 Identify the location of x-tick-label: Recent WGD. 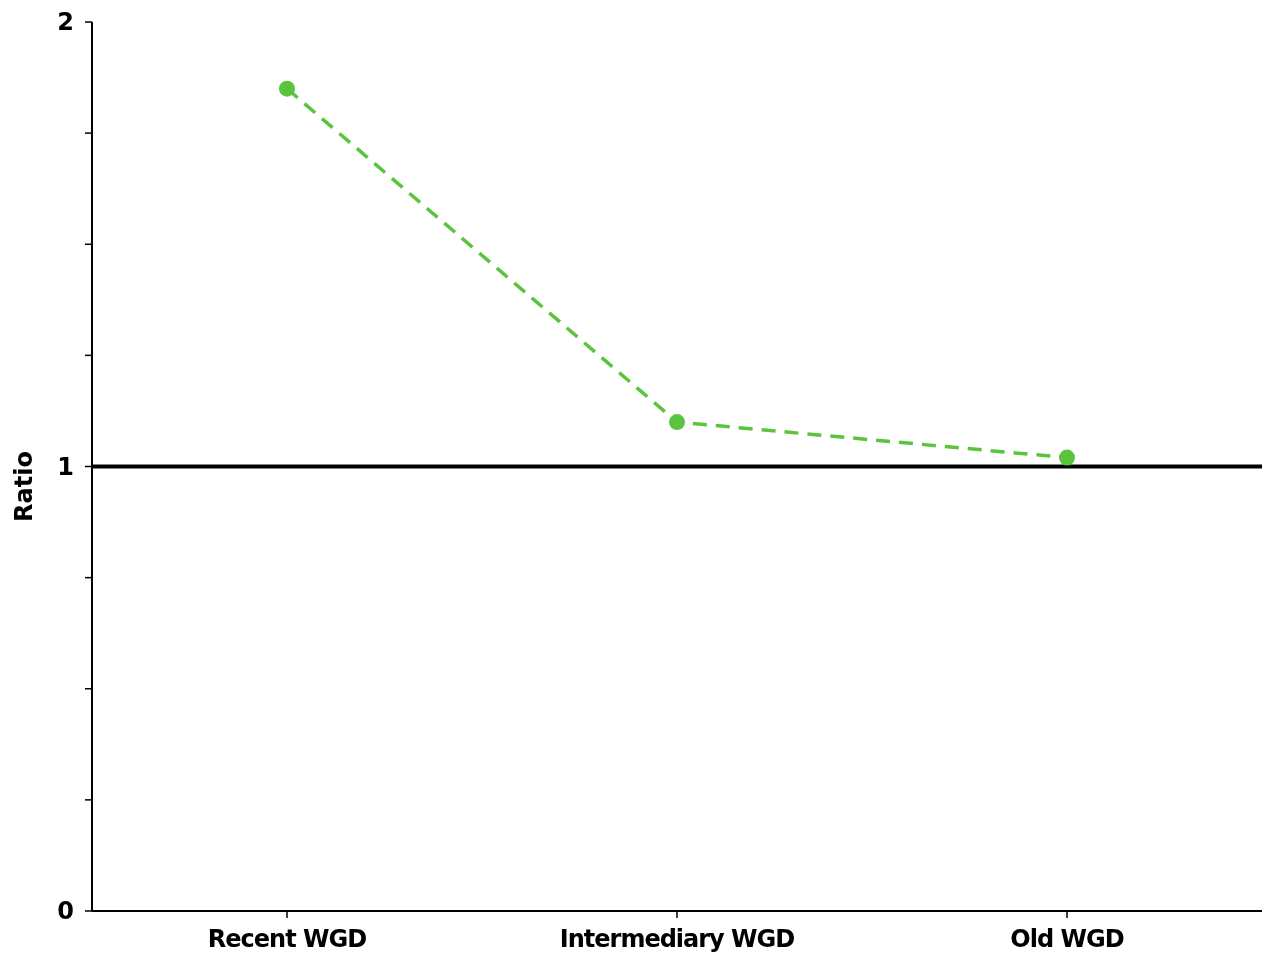
(287, 939).